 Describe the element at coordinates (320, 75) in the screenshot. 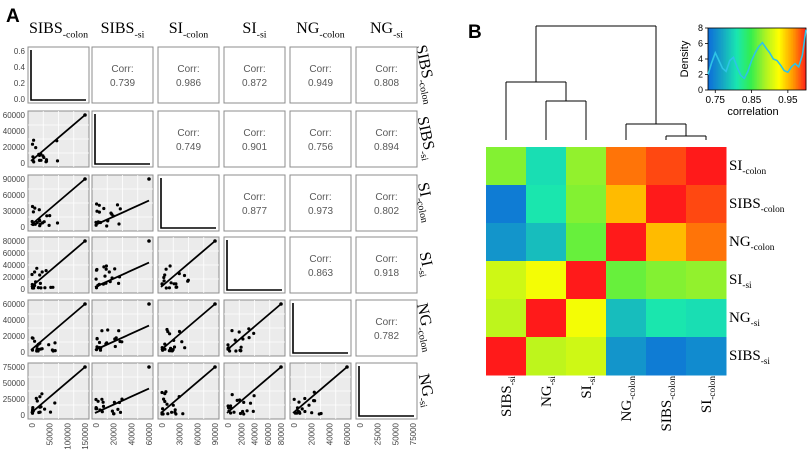

I see `matrix-cell-r0-c4: Corr: 0.949` at that location.